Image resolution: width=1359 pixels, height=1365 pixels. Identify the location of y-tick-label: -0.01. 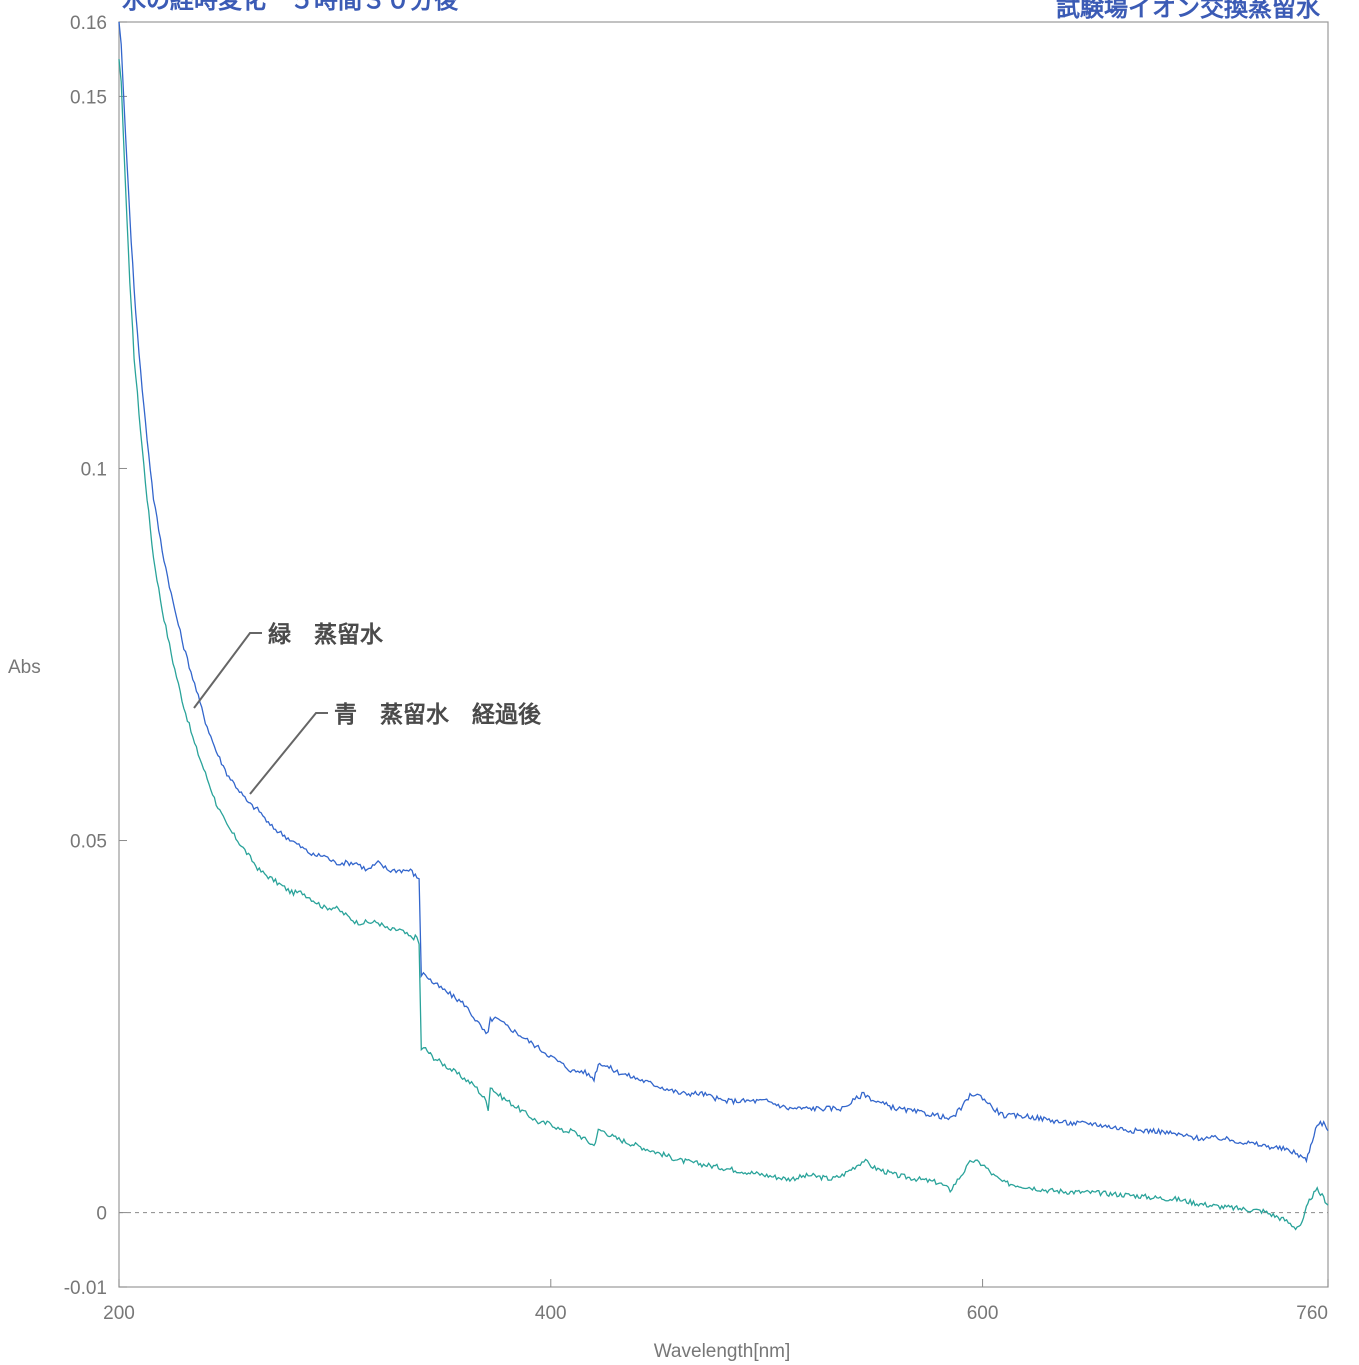
(85, 1288).